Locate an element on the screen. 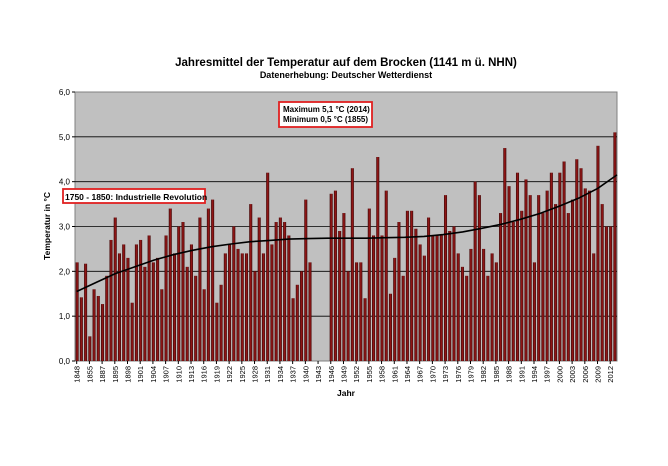  maximum-label: Maximum 5,1 °C (2014) is located at coordinates (326, 109).